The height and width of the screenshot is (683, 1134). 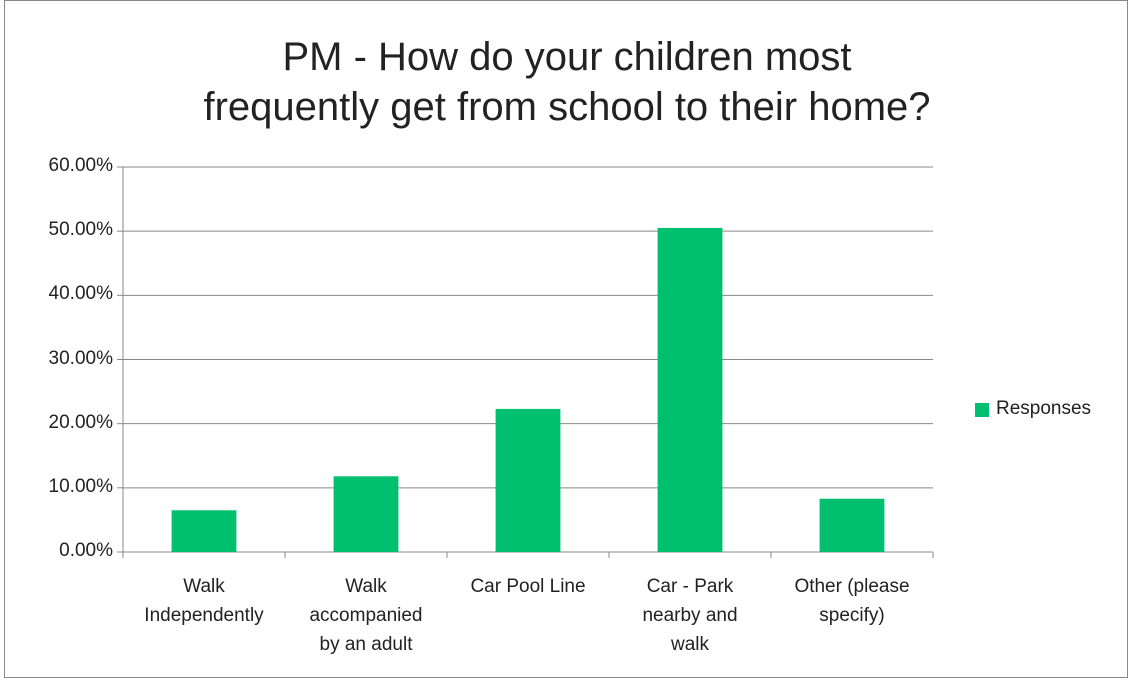 I want to click on y-tick-label: 10.00%, so click(x=80, y=486).